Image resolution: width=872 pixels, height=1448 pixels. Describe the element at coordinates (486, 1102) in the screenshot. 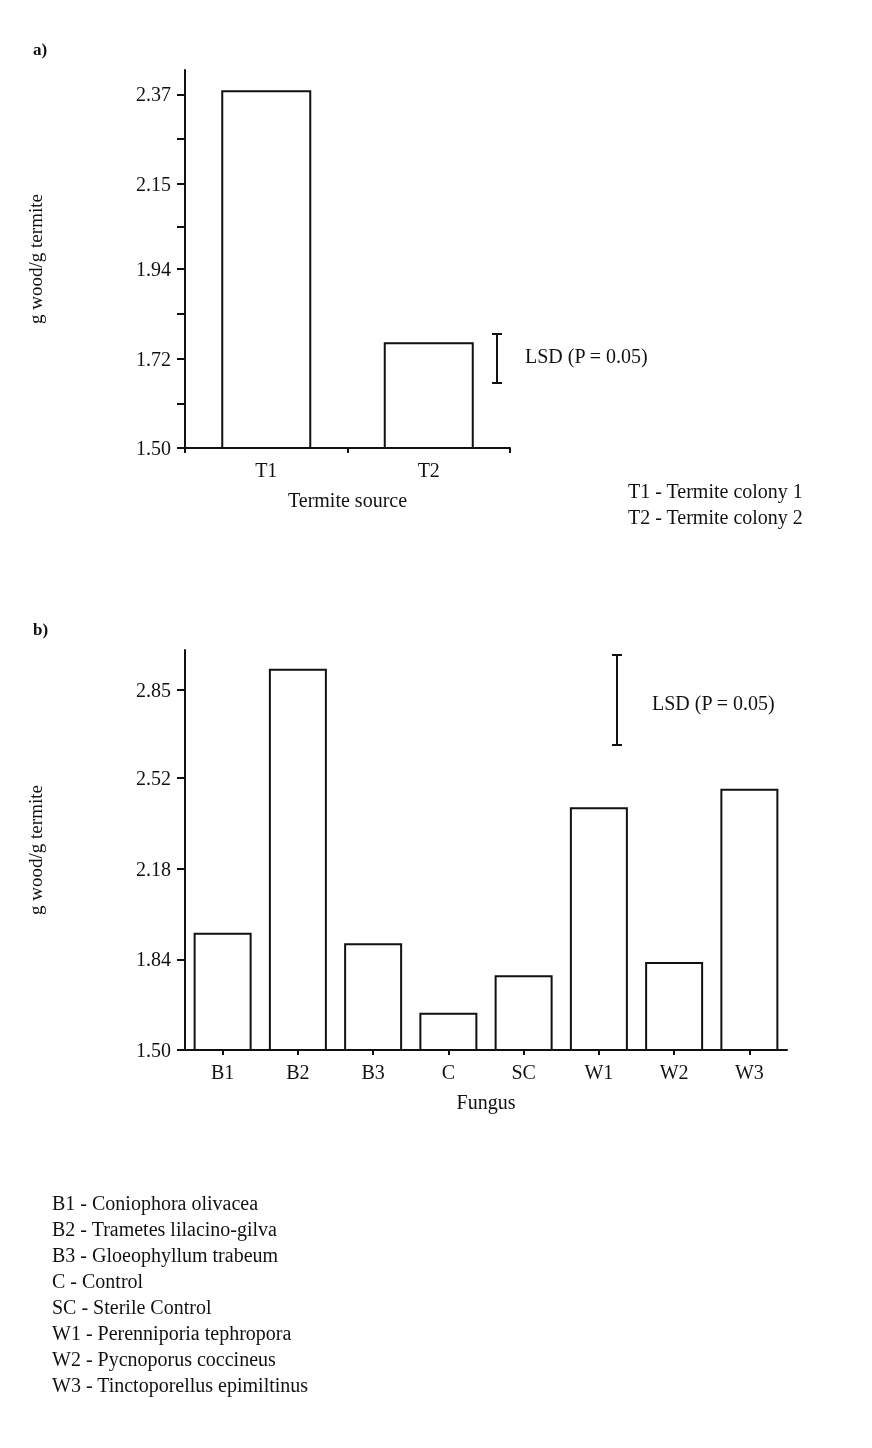

I see `x-axis-title: Fungus` at that location.